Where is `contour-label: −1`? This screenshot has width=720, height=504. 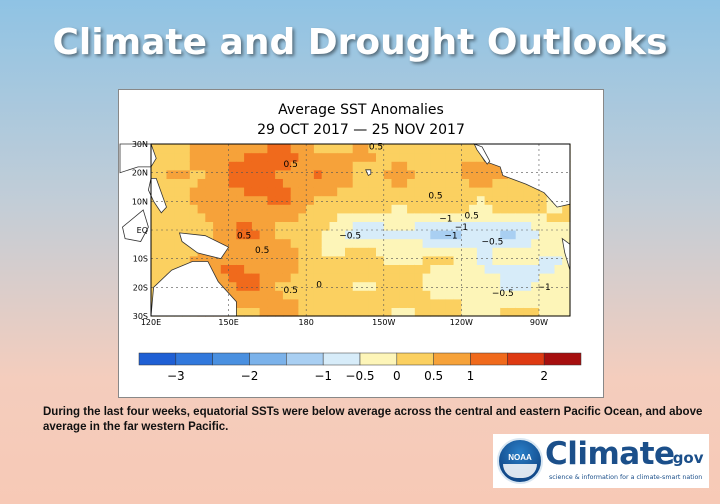
contour-label: −1 is located at coordinates (445, 219).